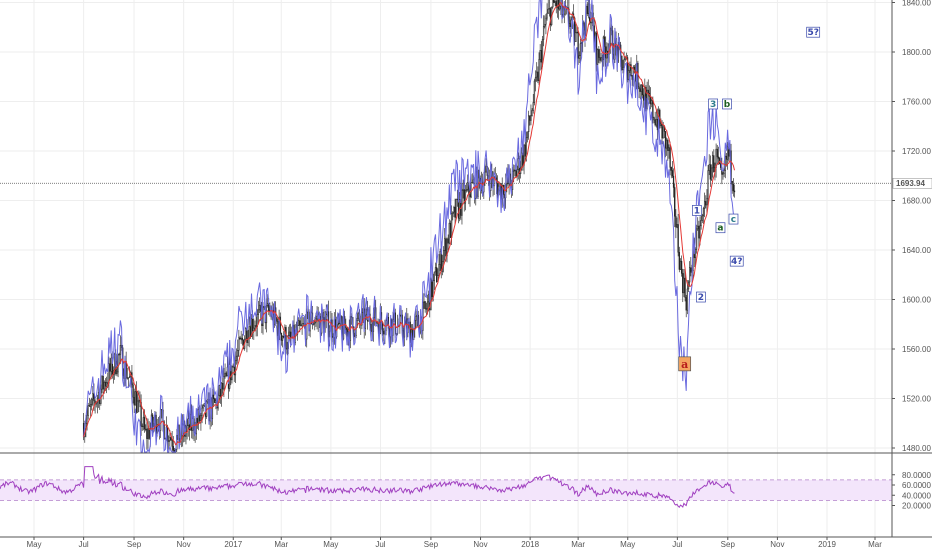  What do you see at coordinates (713, 105) in the screenshot?
I see `wave-label-text: 3` at bounding box center [713, 105].